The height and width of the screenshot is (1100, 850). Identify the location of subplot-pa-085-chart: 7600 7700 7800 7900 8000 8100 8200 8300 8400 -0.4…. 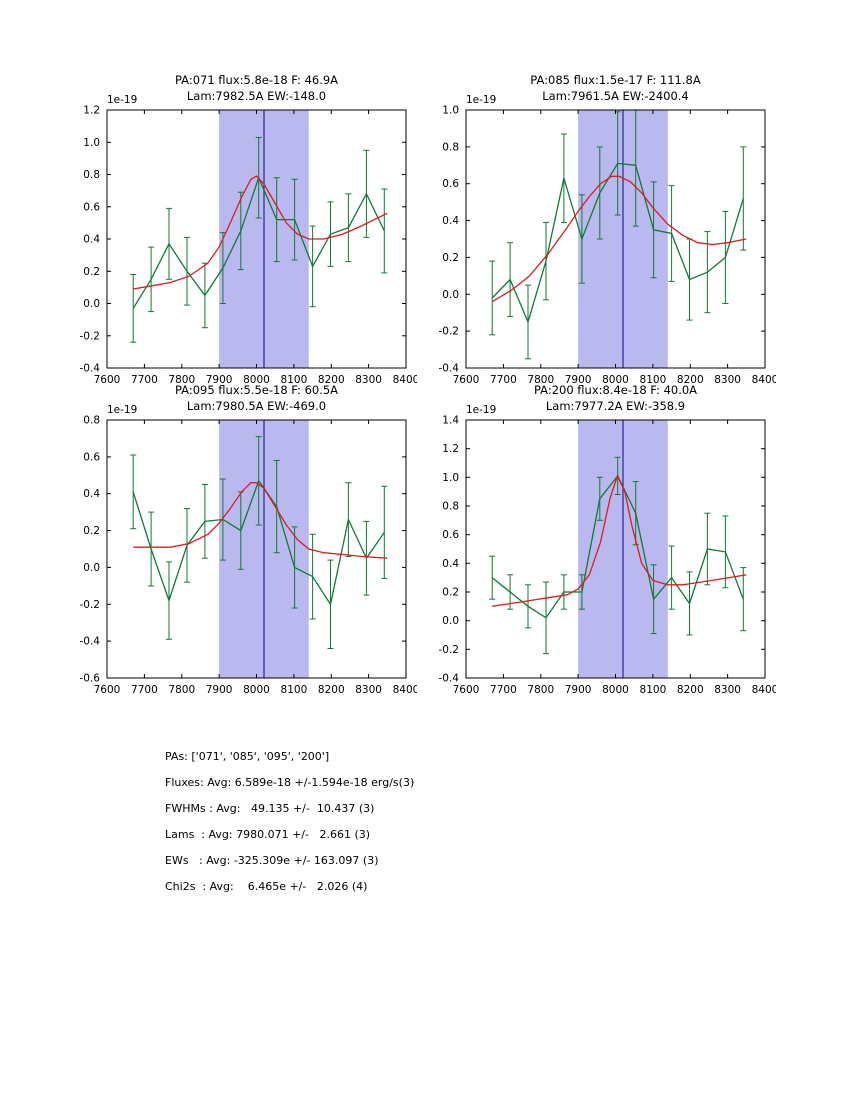
(608, 230).